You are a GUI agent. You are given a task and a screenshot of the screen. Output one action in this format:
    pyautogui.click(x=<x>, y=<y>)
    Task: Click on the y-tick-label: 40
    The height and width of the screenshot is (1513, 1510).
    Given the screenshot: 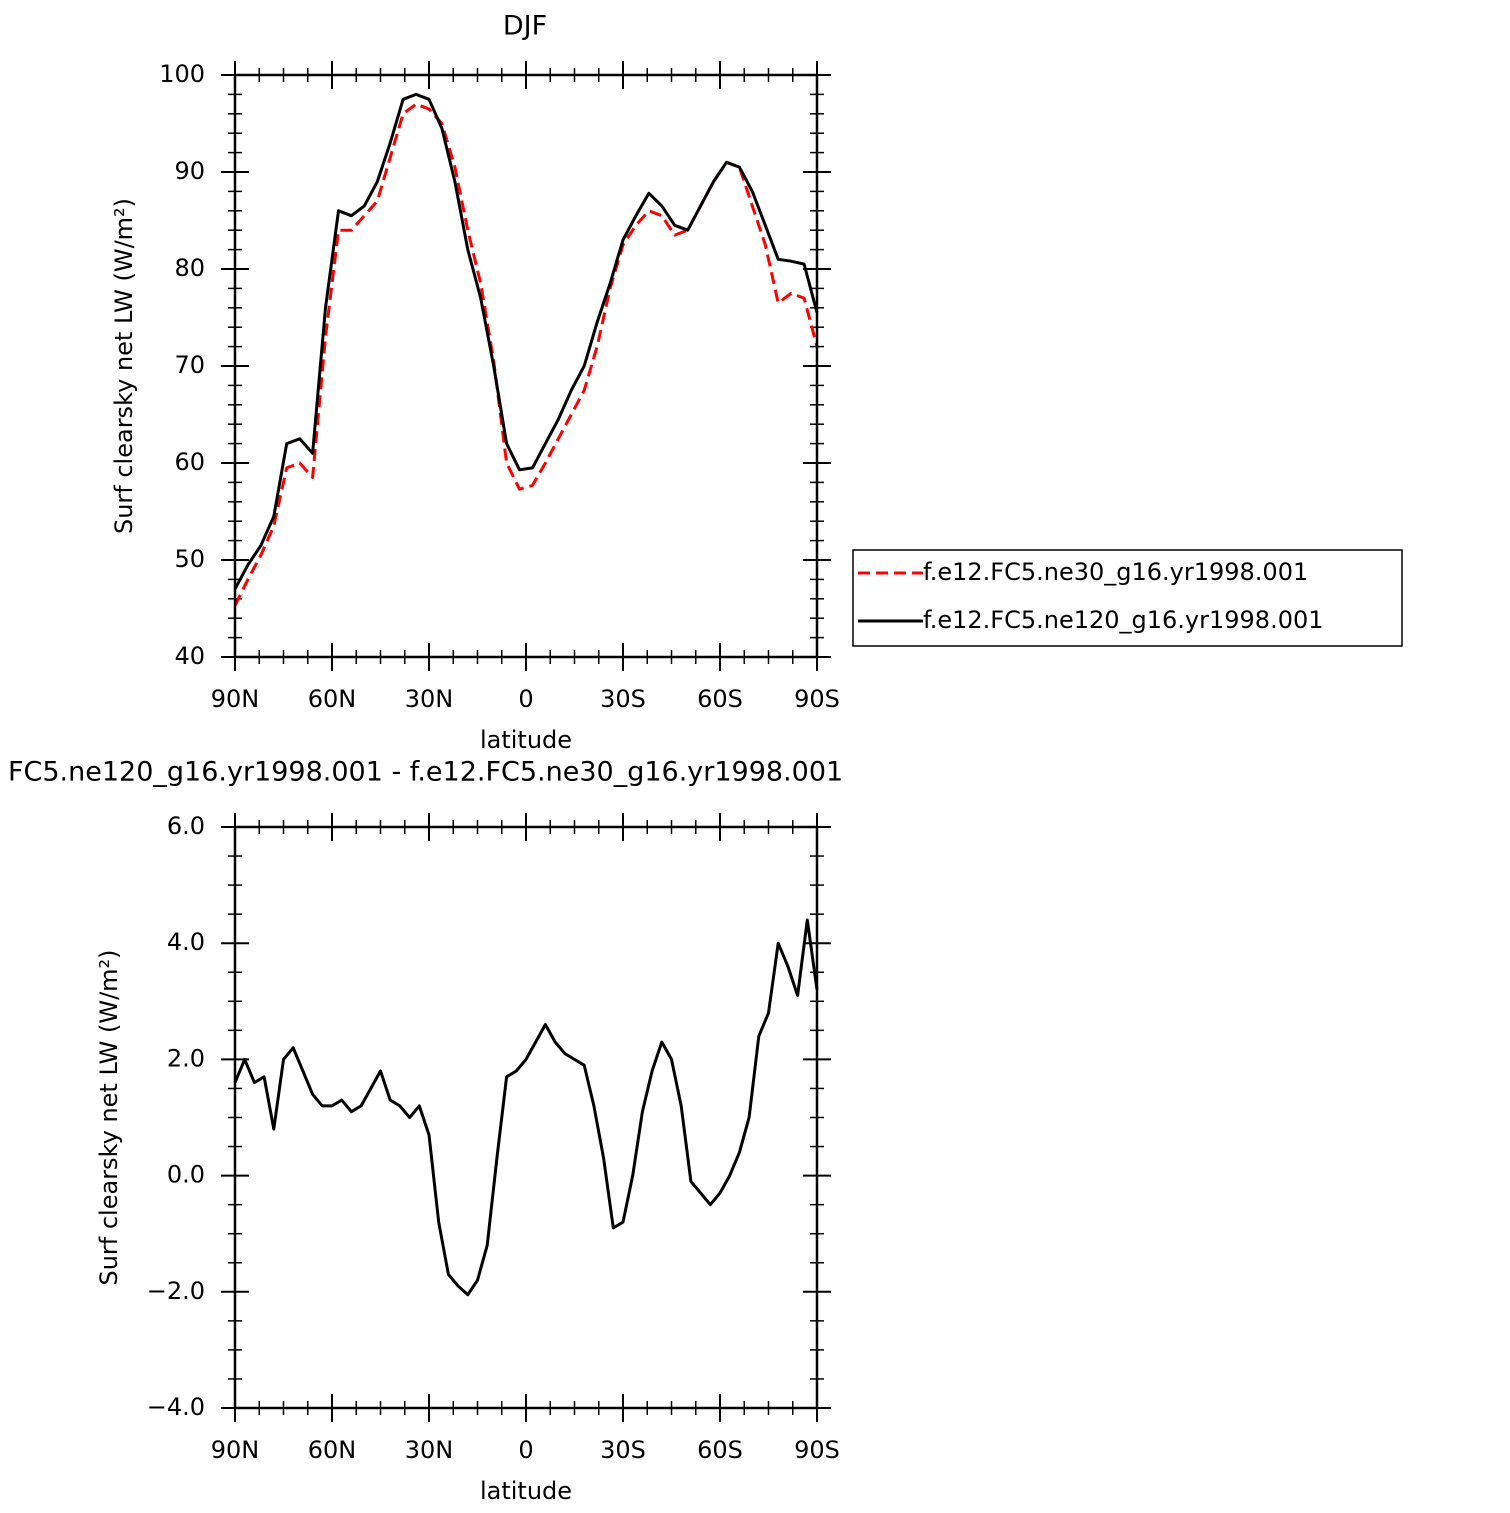 What is the action you would take?
    pyautogui.click(x=189, y=656)
    